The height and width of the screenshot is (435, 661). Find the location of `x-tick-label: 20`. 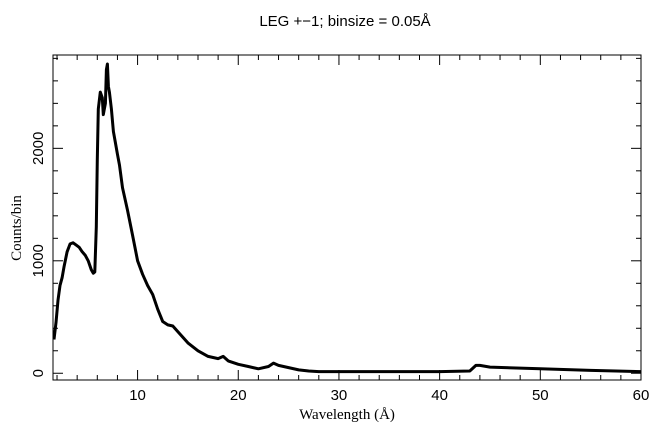

x-tick-label: 20 is located at coordinates (238, 395).